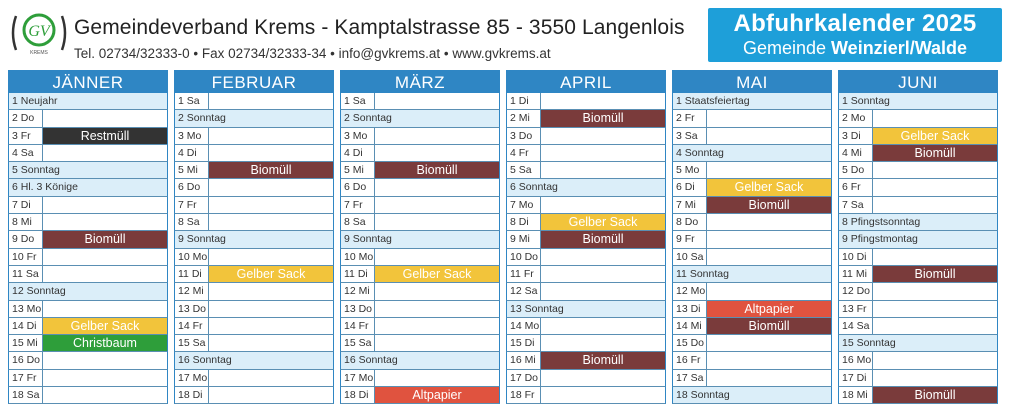  I want to click on day-row: 4 Sa, so click(88, 153).